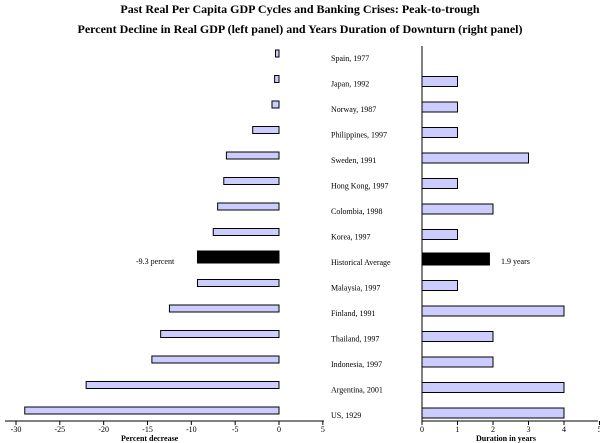 The image size is (600, 443). What do you see at coordinates (251, 181) in the screenshot?
I see `left-bar-hong-kong-1997` at bounding box center [251, 181].